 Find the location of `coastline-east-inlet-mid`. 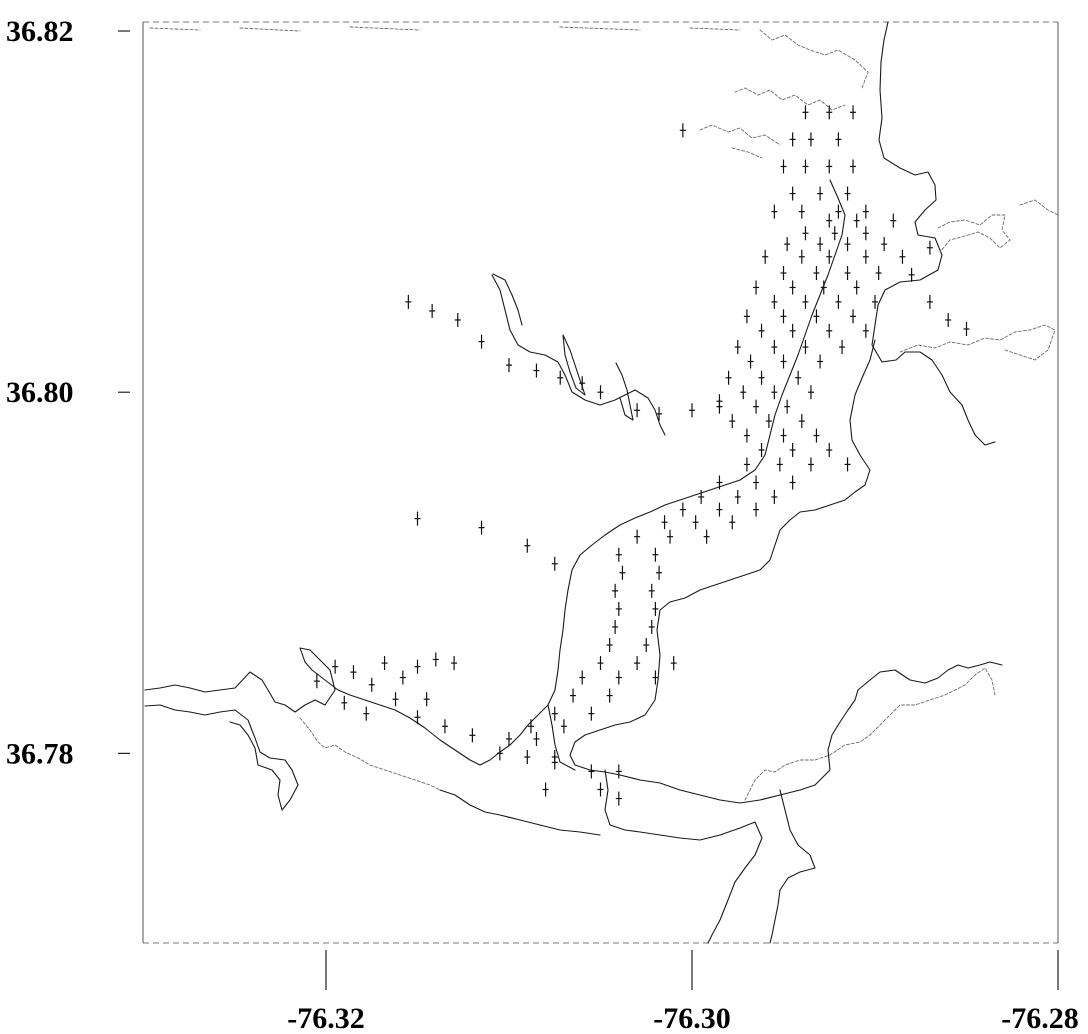

coastline-east-inlet-mid is located at coordinates (977, 342).